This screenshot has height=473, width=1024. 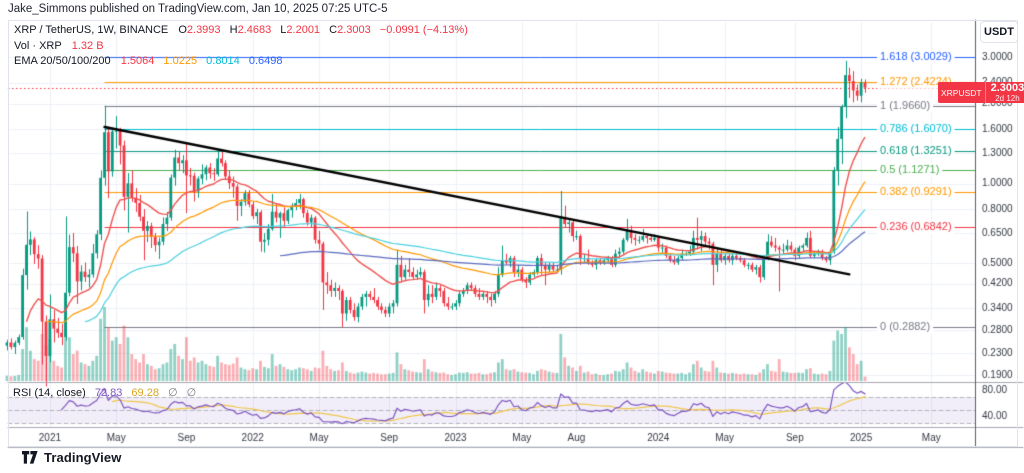 What do you see at coordinates (333, 30) in the screenshot?
I see `close-label: C` at bounding box center [333, 30].